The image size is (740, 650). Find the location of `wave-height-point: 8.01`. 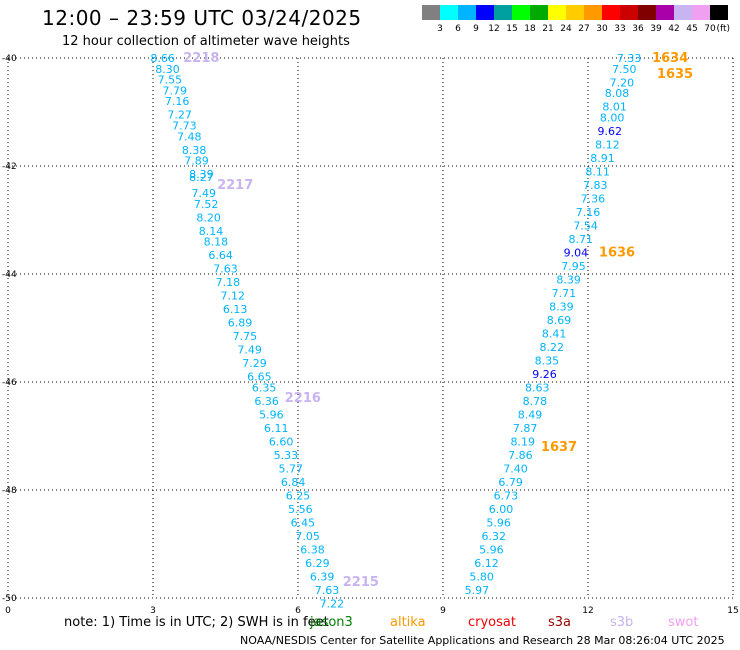

wave-height-point: 8.01 is located at coordinates (614, 107).